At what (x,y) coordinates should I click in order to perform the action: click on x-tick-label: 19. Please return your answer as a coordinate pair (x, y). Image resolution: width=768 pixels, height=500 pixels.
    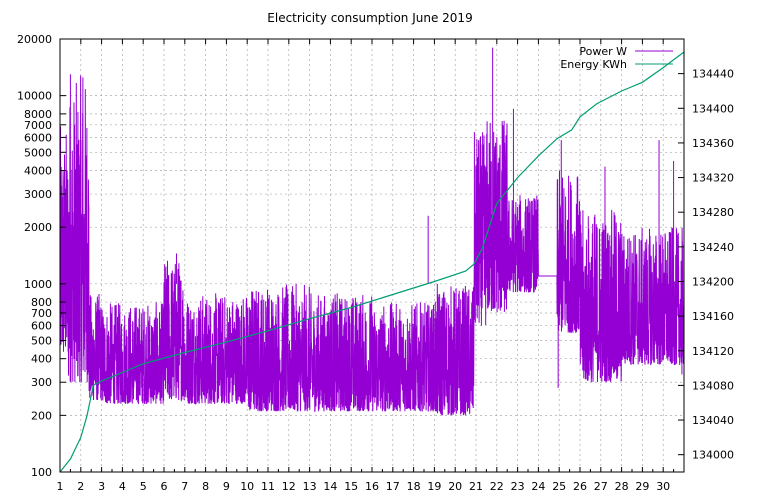
    Looking at the image, I should click on (434, 486).